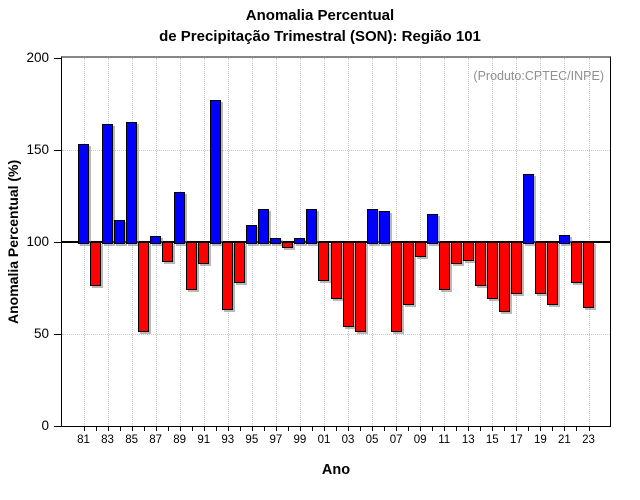  Describe the element at coordinates (469, 429) in the screenshot. I see `x-tick-2013` at that location.